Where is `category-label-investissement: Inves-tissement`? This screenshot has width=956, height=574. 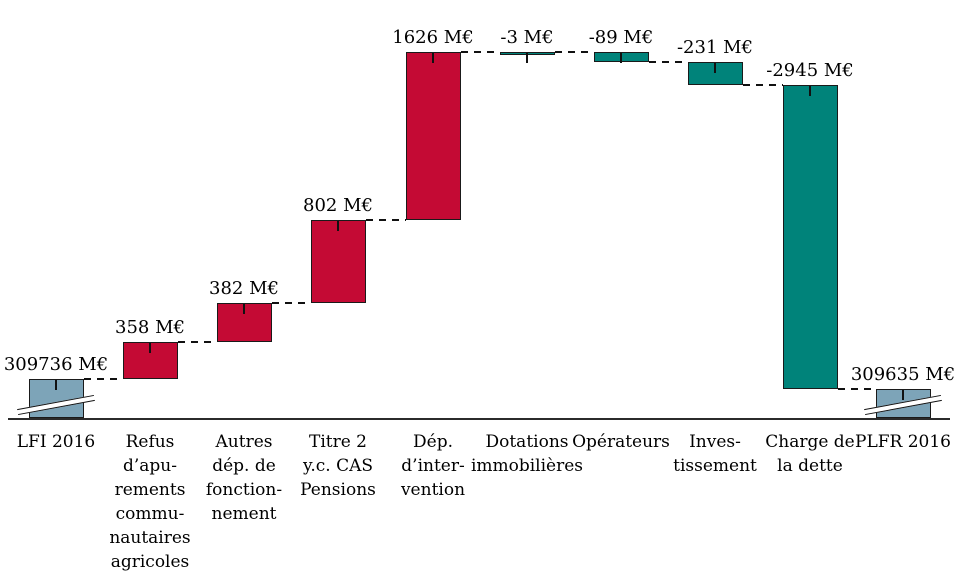
category-label-investissement: Inves-tissement is located at coordinates (715, 454).